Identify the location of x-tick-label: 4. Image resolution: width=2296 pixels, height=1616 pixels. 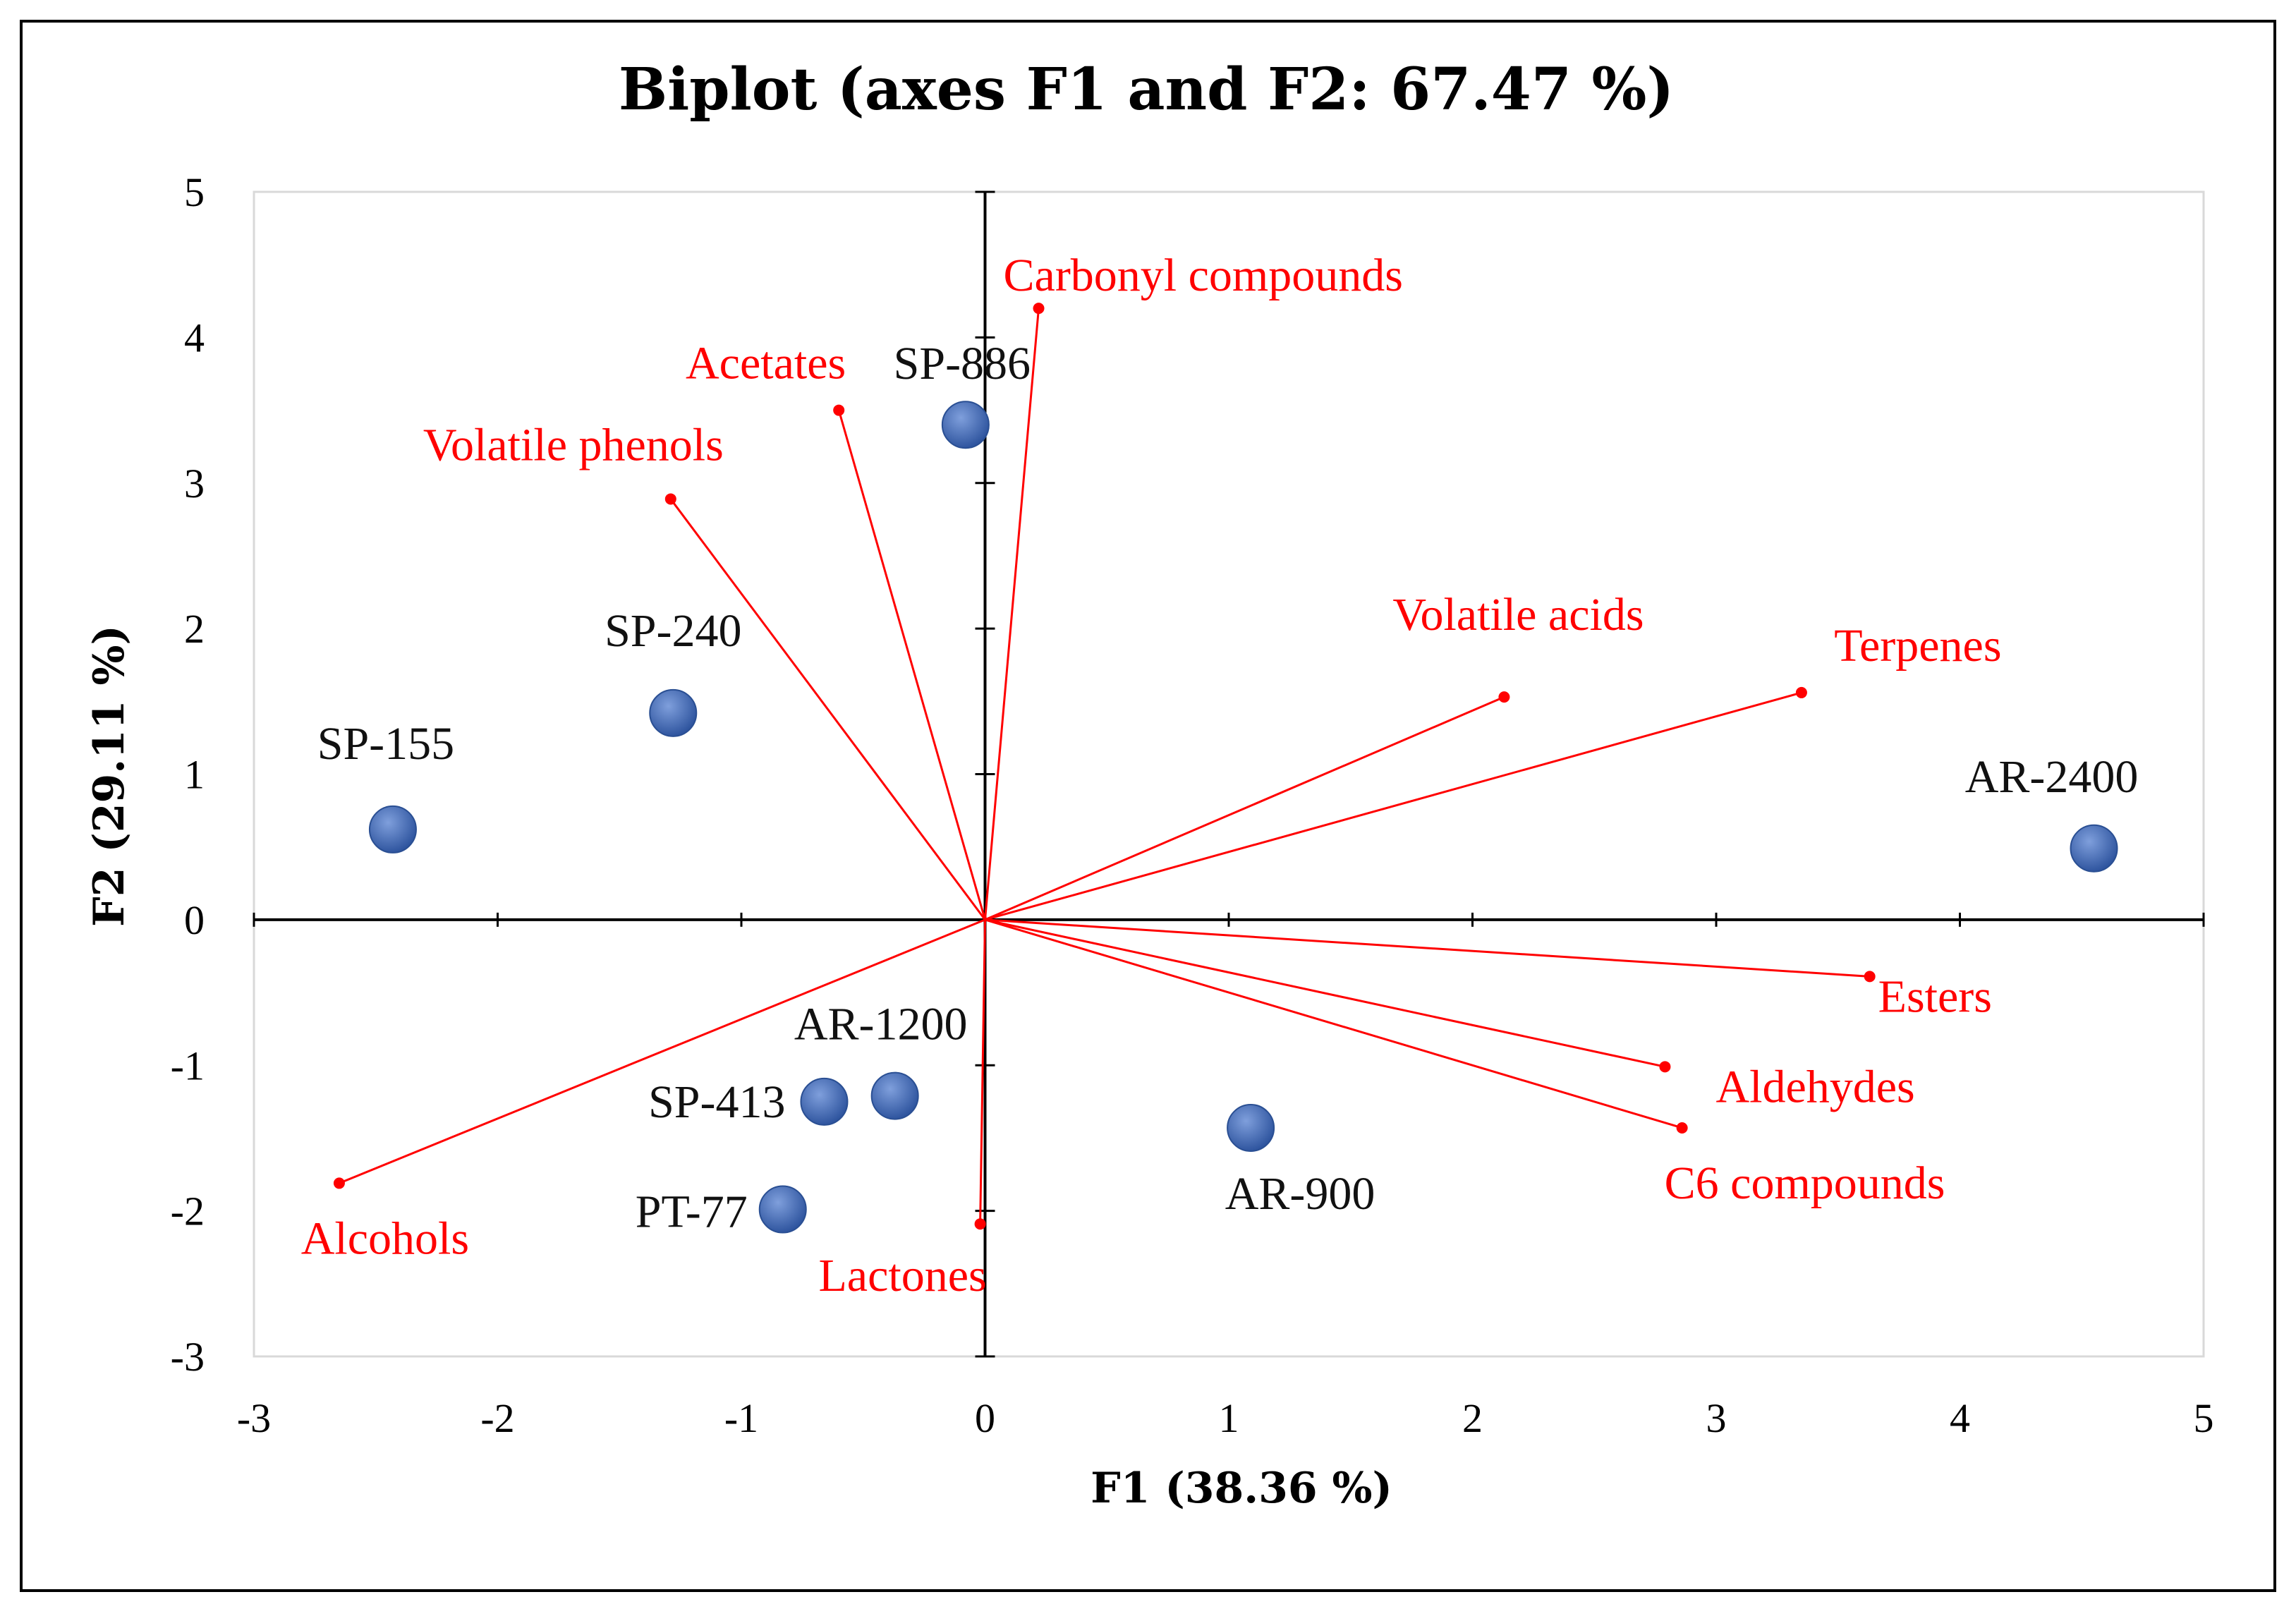
(1960, 1418).